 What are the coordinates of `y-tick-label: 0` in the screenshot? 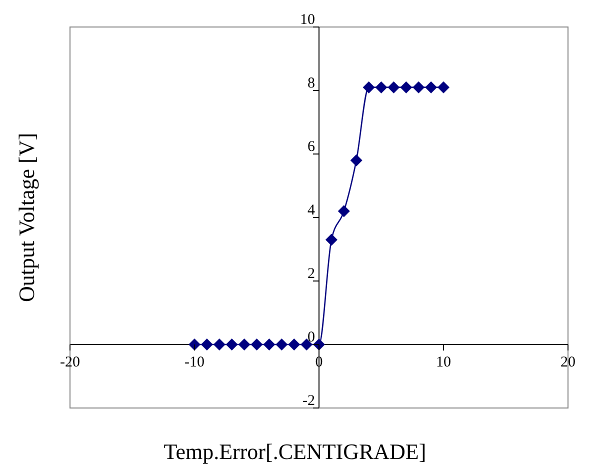 It's located at (311, 338).